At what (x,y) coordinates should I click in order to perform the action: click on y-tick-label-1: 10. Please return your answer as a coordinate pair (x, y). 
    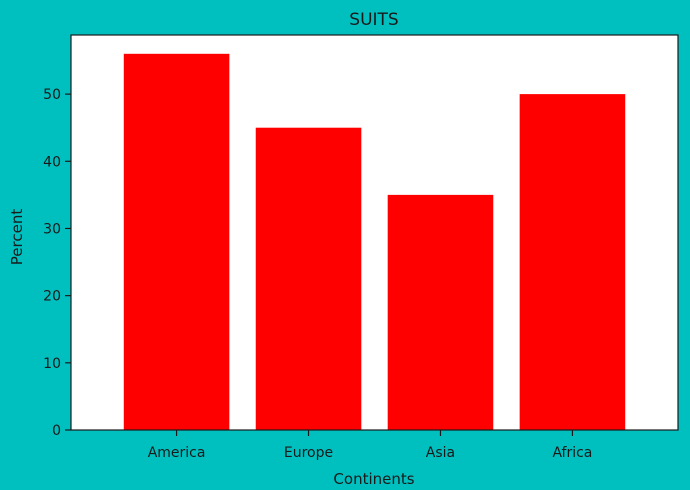
    Looking at the image, I should click on (52, 364).